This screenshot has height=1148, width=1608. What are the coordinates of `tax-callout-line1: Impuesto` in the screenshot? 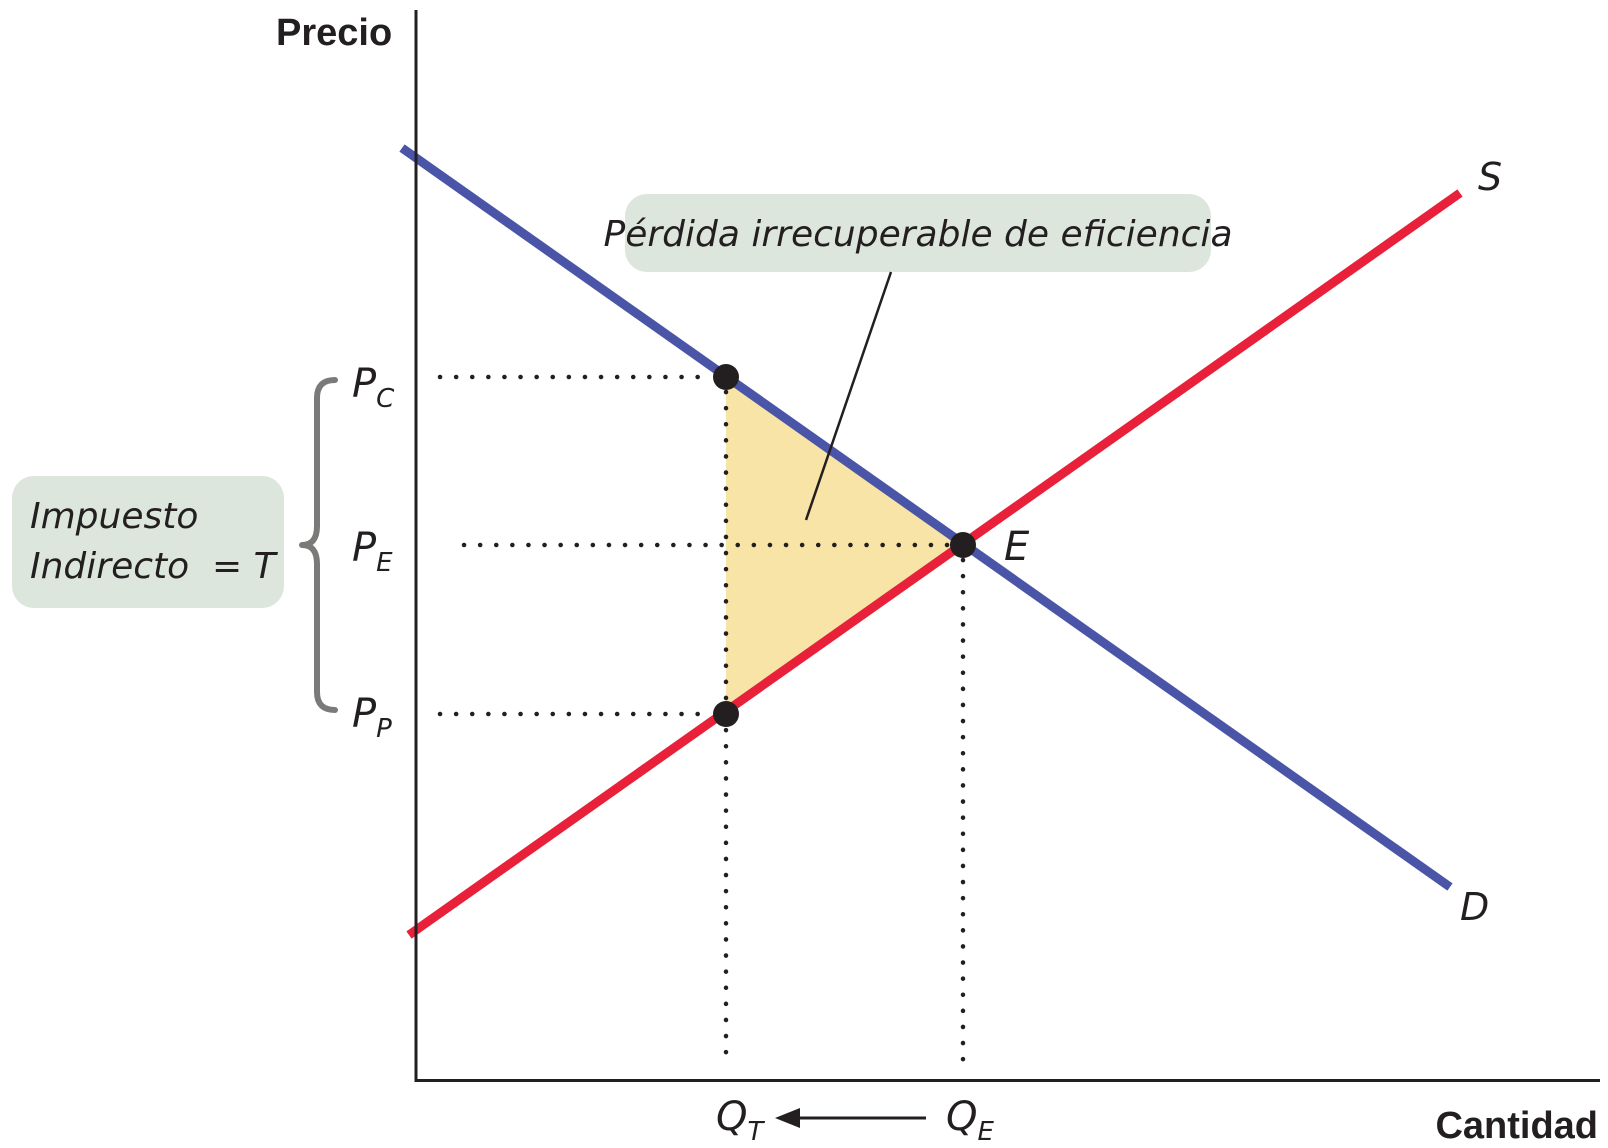 It's located at (114, 516).